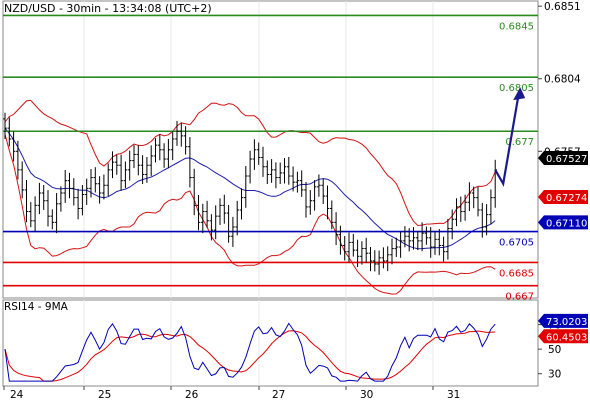 Image resolution: width=590 pixels, height=404 pixels. Describe the element at coordinates (250, 356) in the screenshot. I see `rsi-ma-line` at that location.